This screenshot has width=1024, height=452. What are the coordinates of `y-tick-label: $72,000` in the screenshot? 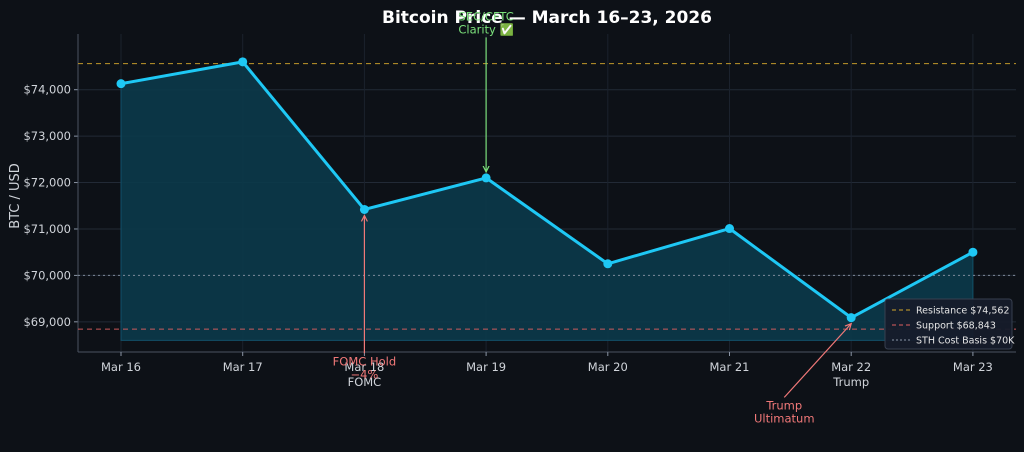 It's located at (47, 183).